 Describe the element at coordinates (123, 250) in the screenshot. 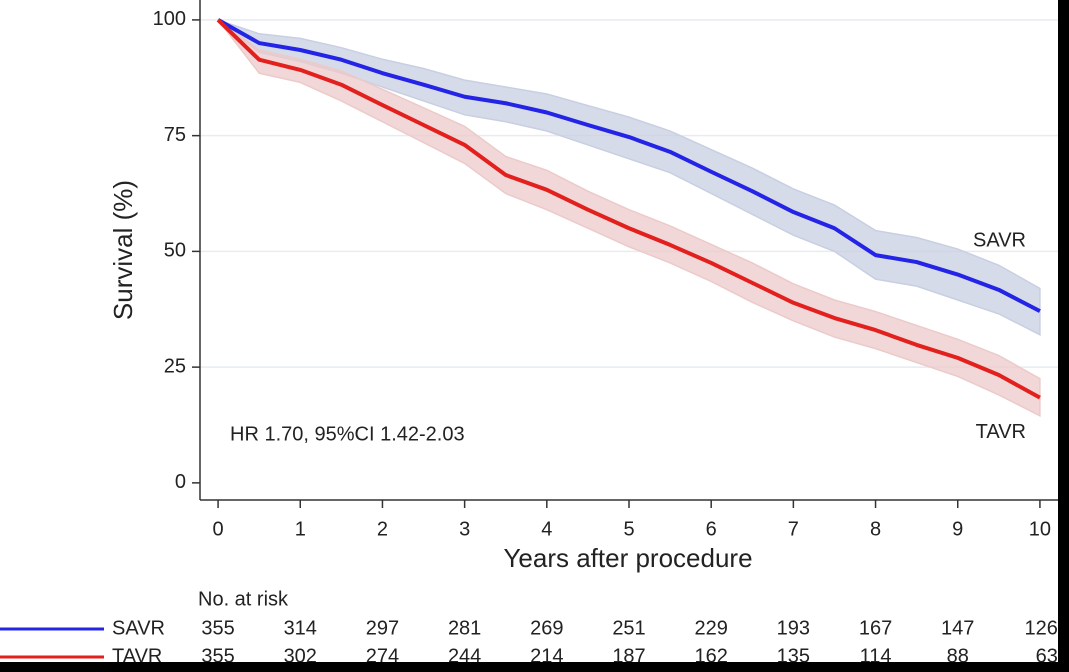

I see `y-axis-label: Survival (%)` at that location.